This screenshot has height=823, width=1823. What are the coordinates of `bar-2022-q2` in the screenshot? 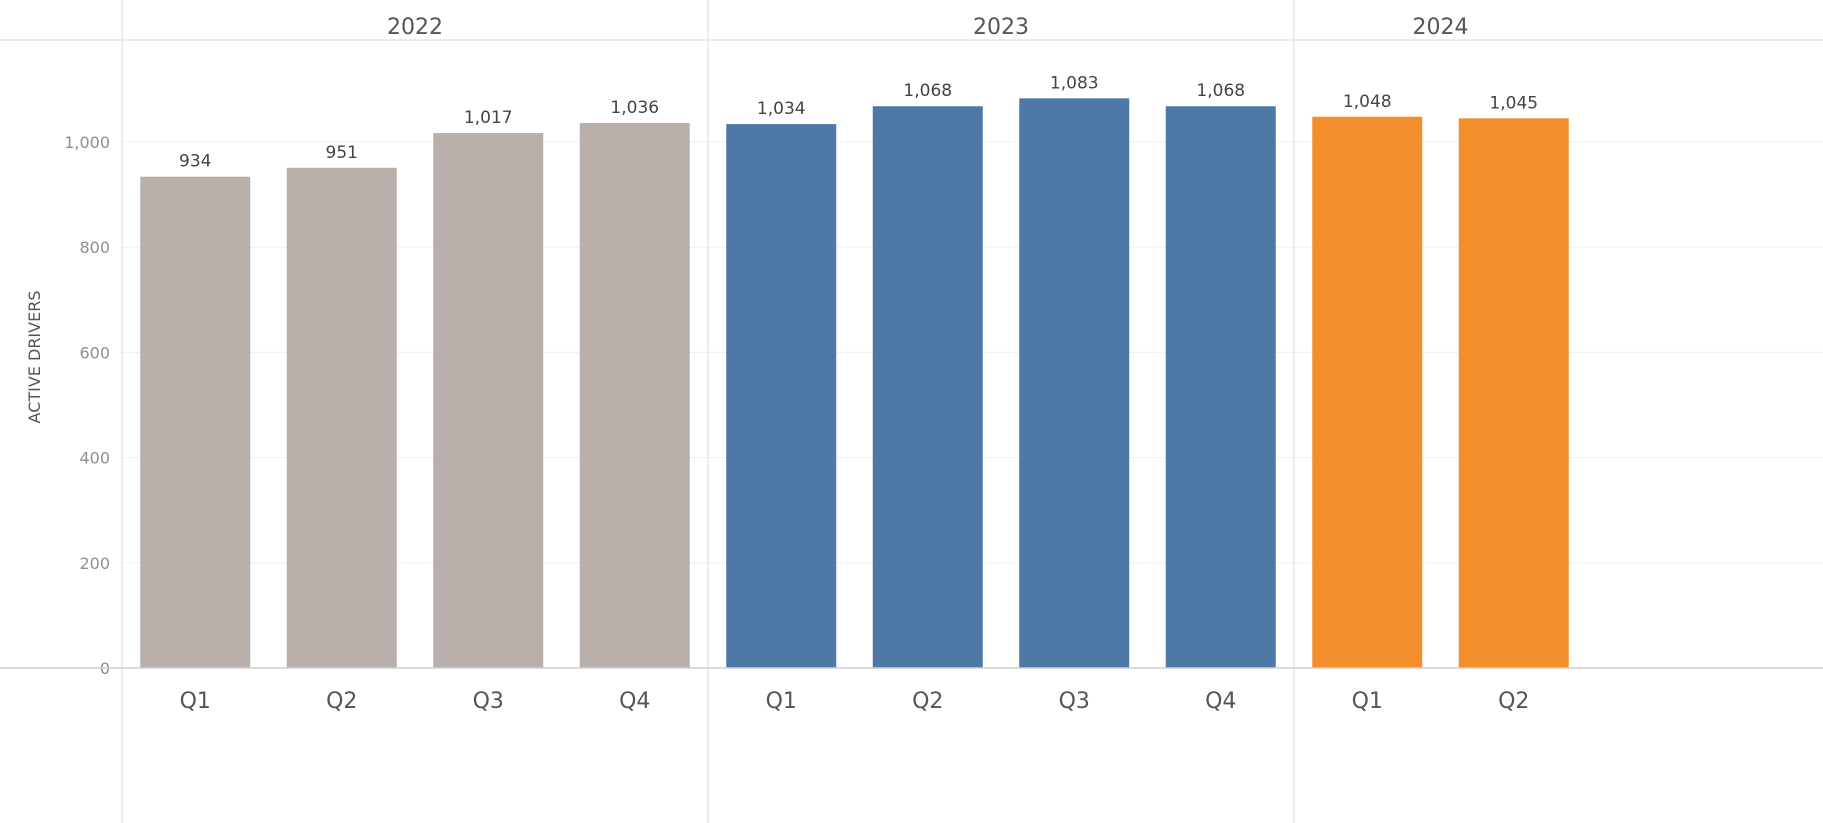 It's located at (341, 418).